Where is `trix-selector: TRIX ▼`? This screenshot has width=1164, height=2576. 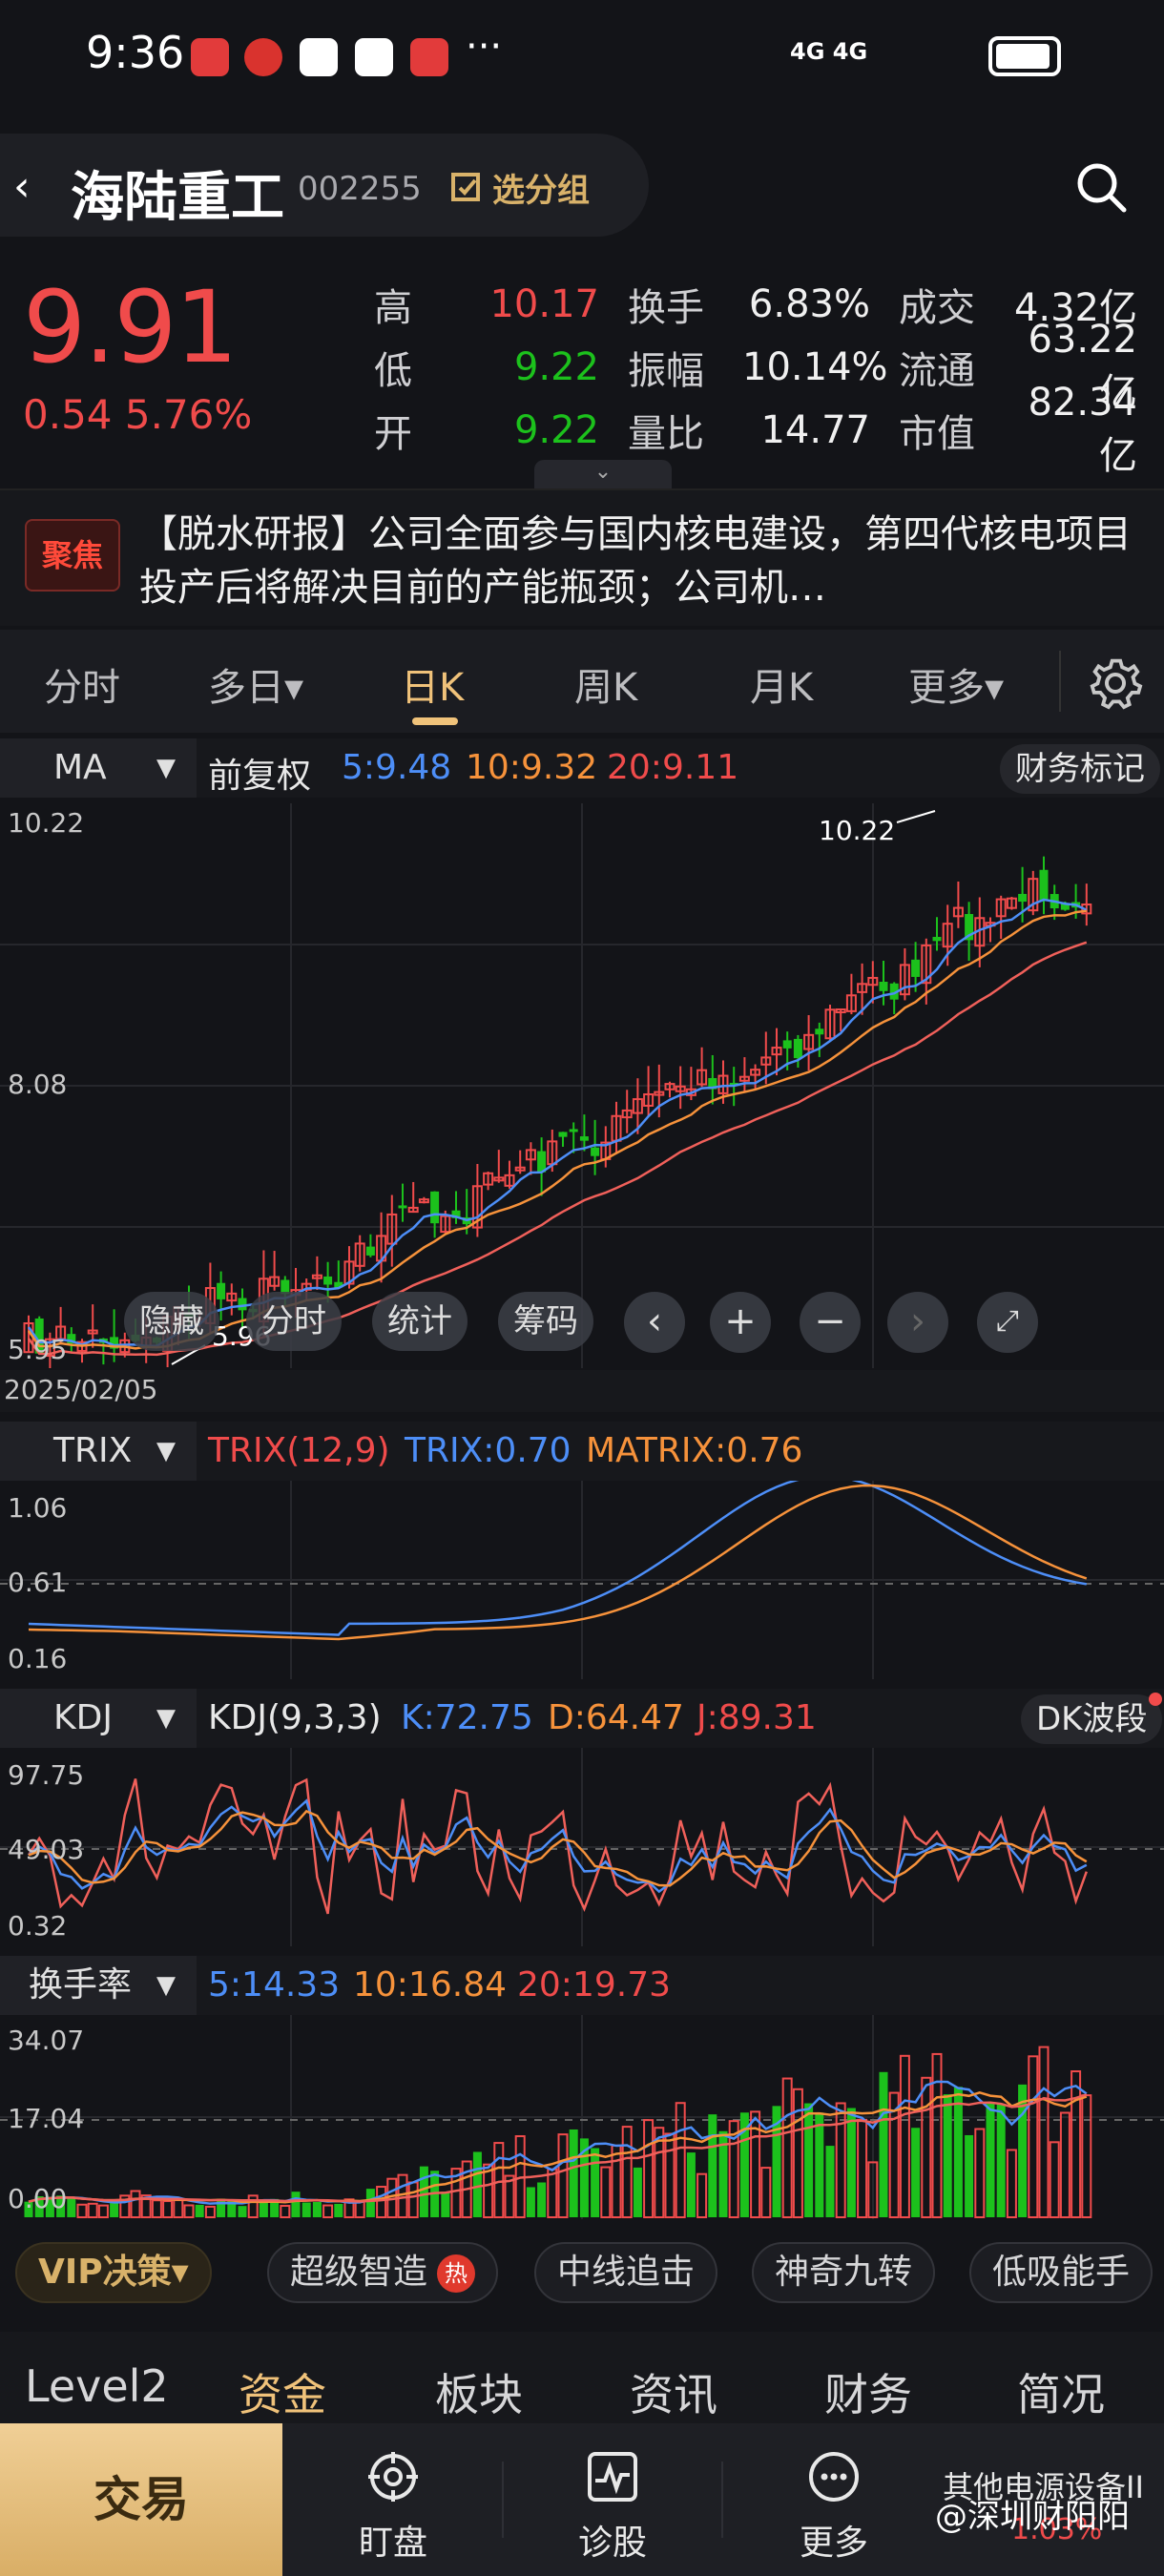
trix-selector: TRIX ▼ is located at coordinates (98, 1451).